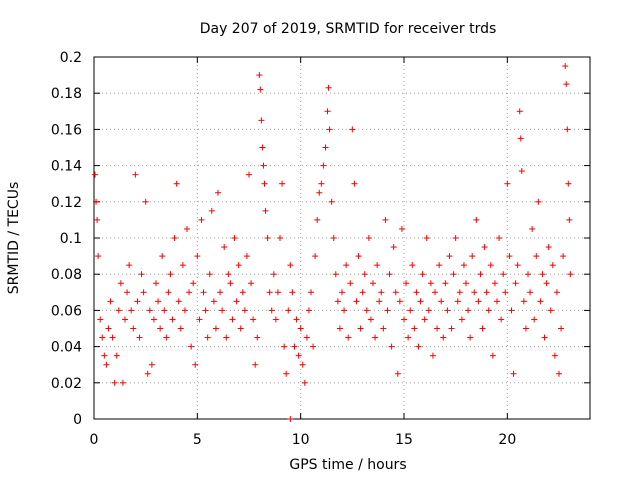  I want to click on y-tick-label: 0, so click(77, 420).